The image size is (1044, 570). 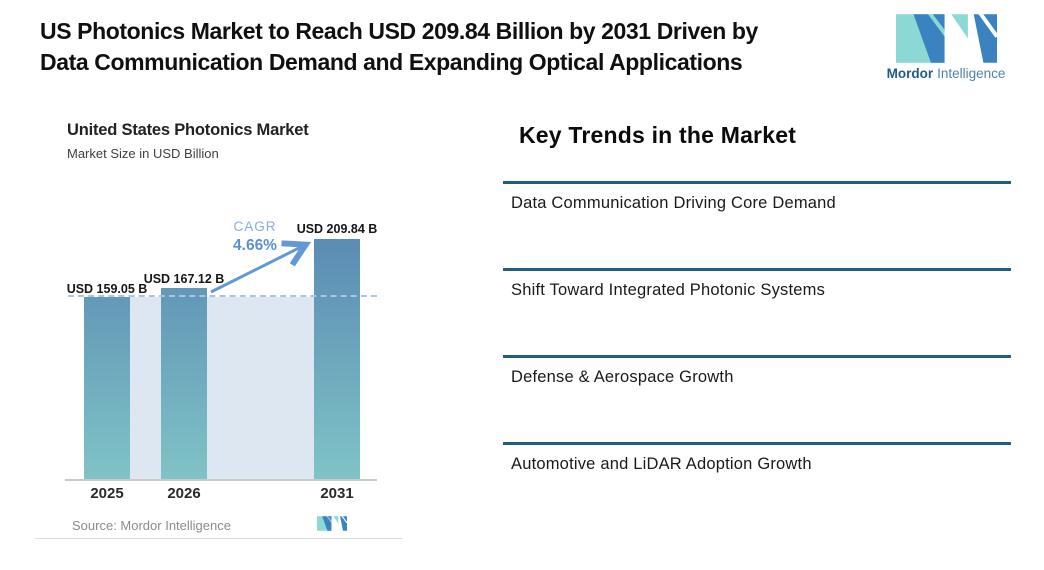 I want to click on trend-item-label: Shift Toward Integrated Photonic Systems, so click(x=668, y=290).